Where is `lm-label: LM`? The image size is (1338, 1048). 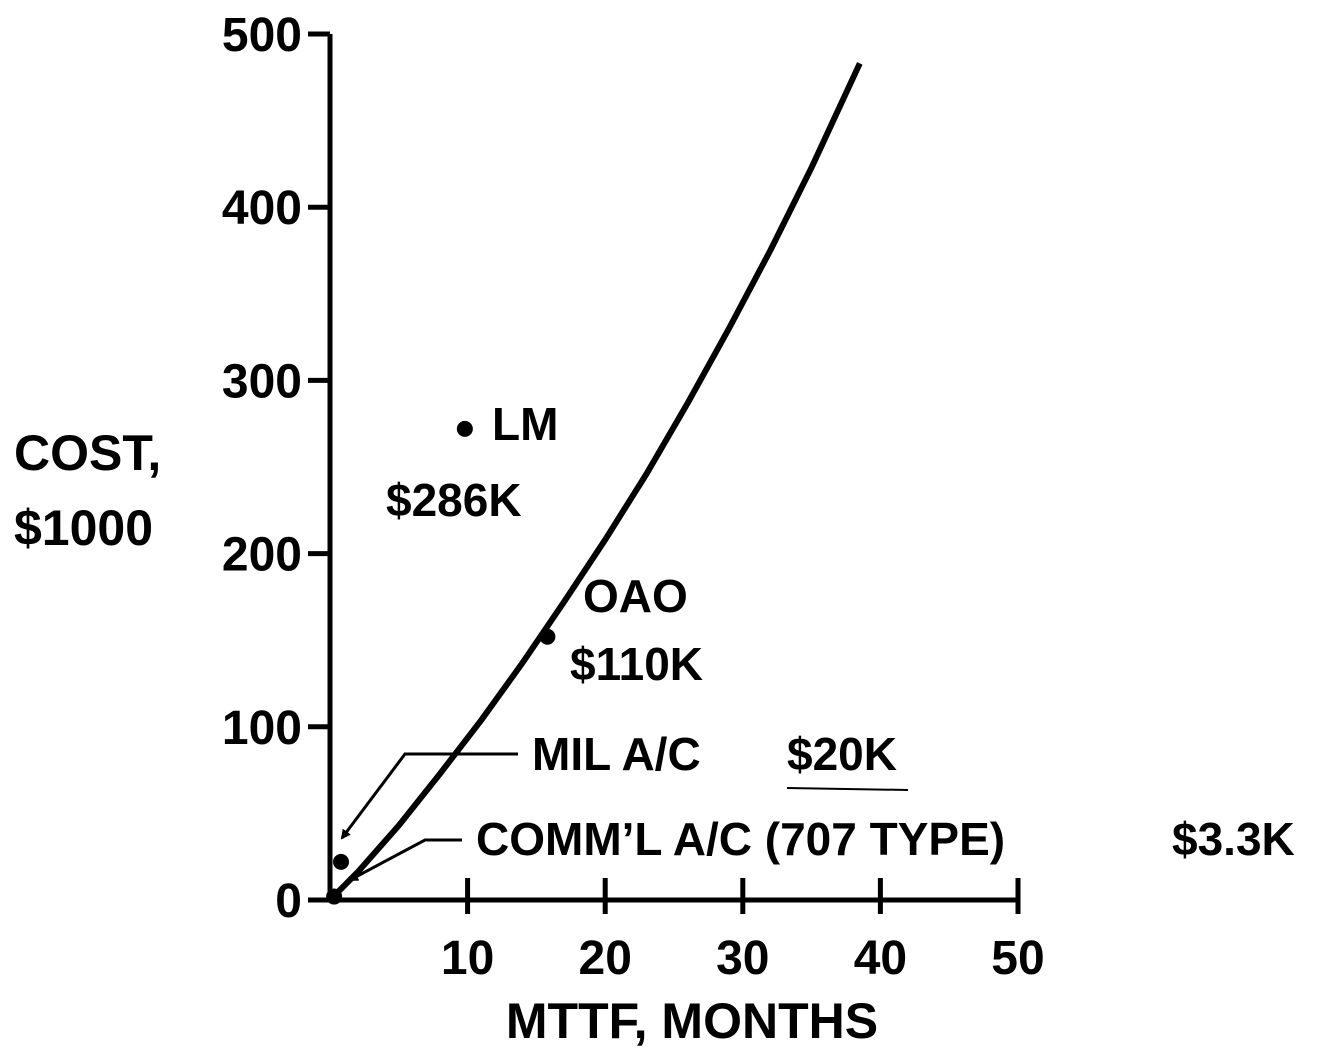 lm-label: LM is located at coordinates (525, 424).